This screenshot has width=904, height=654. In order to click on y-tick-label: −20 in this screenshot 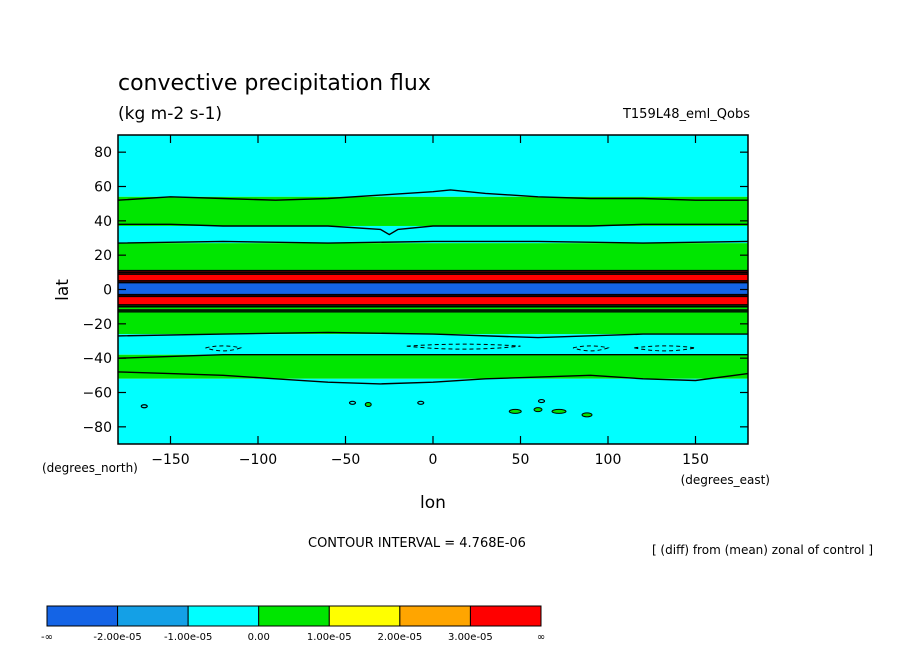, I will do `click(97, 325)`.